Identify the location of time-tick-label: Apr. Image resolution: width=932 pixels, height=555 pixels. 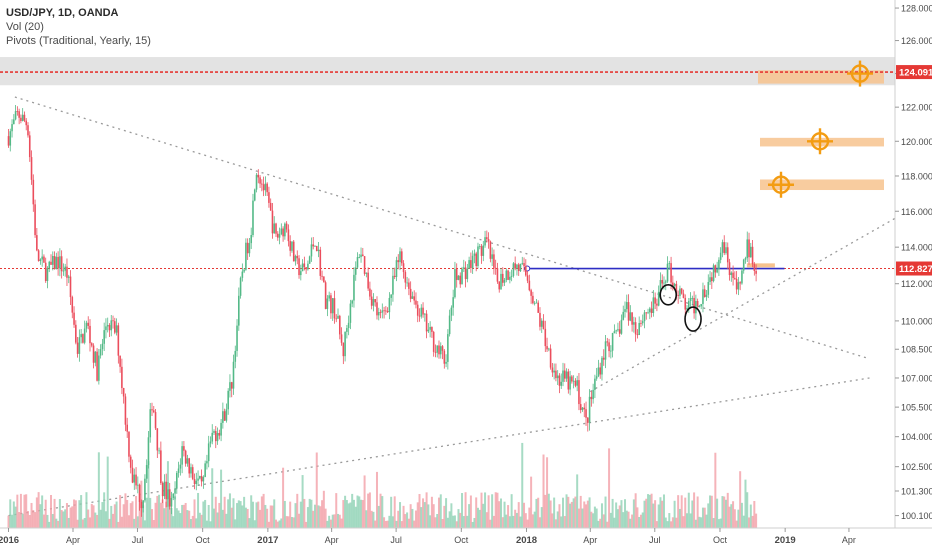
(332, 540).